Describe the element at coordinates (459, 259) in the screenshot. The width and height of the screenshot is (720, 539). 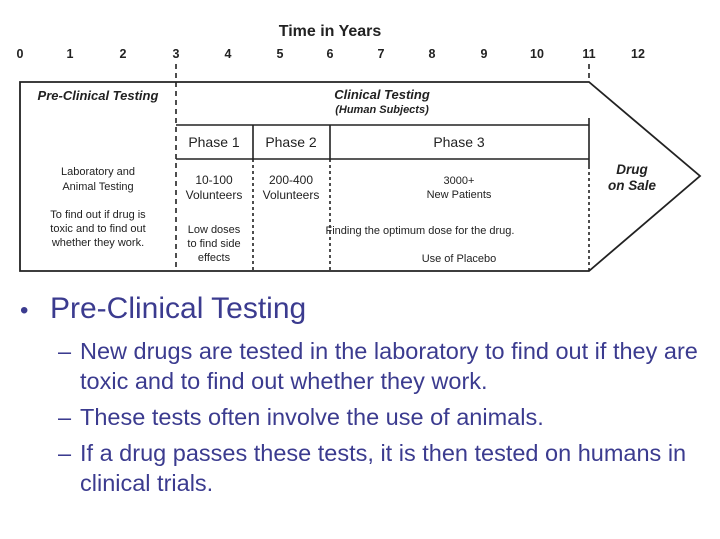
I see `placebo-text: Use of Placebo` at that location.